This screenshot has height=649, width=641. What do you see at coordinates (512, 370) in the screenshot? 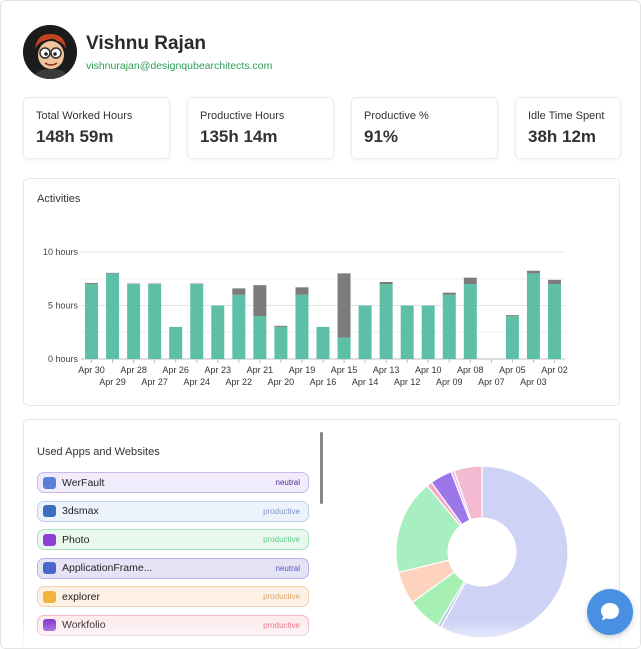
I see `x-tick-label: Apr 05` at bounding box center [512, 370].